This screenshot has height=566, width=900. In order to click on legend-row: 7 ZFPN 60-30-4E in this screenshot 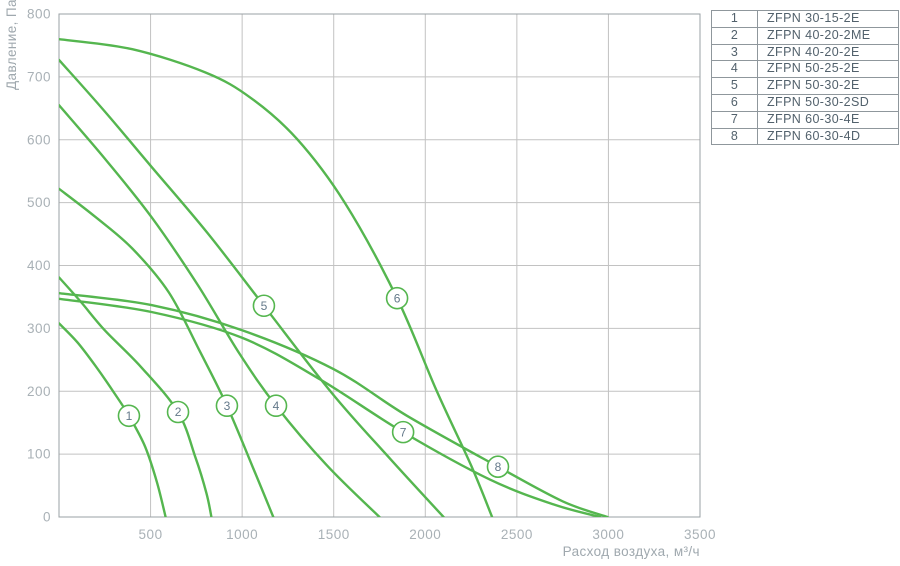, I will do `click(805, 119)`.